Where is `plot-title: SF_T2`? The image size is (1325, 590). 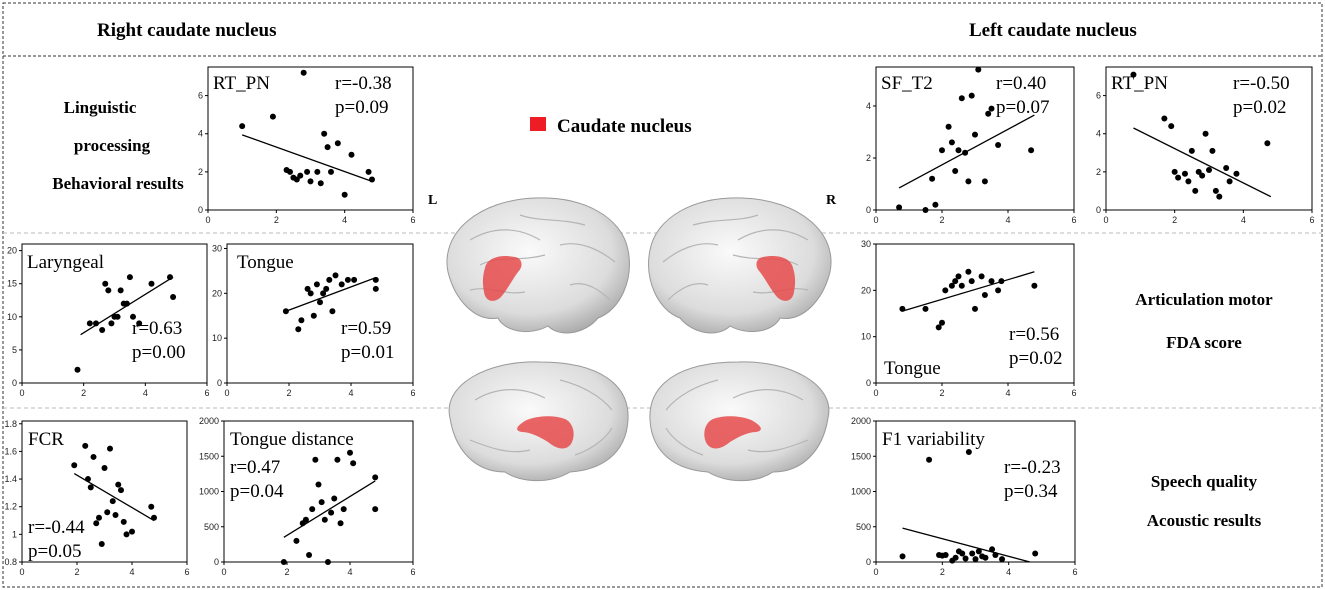 plot-title: SF_T2 is located at coordinates (907, 83).